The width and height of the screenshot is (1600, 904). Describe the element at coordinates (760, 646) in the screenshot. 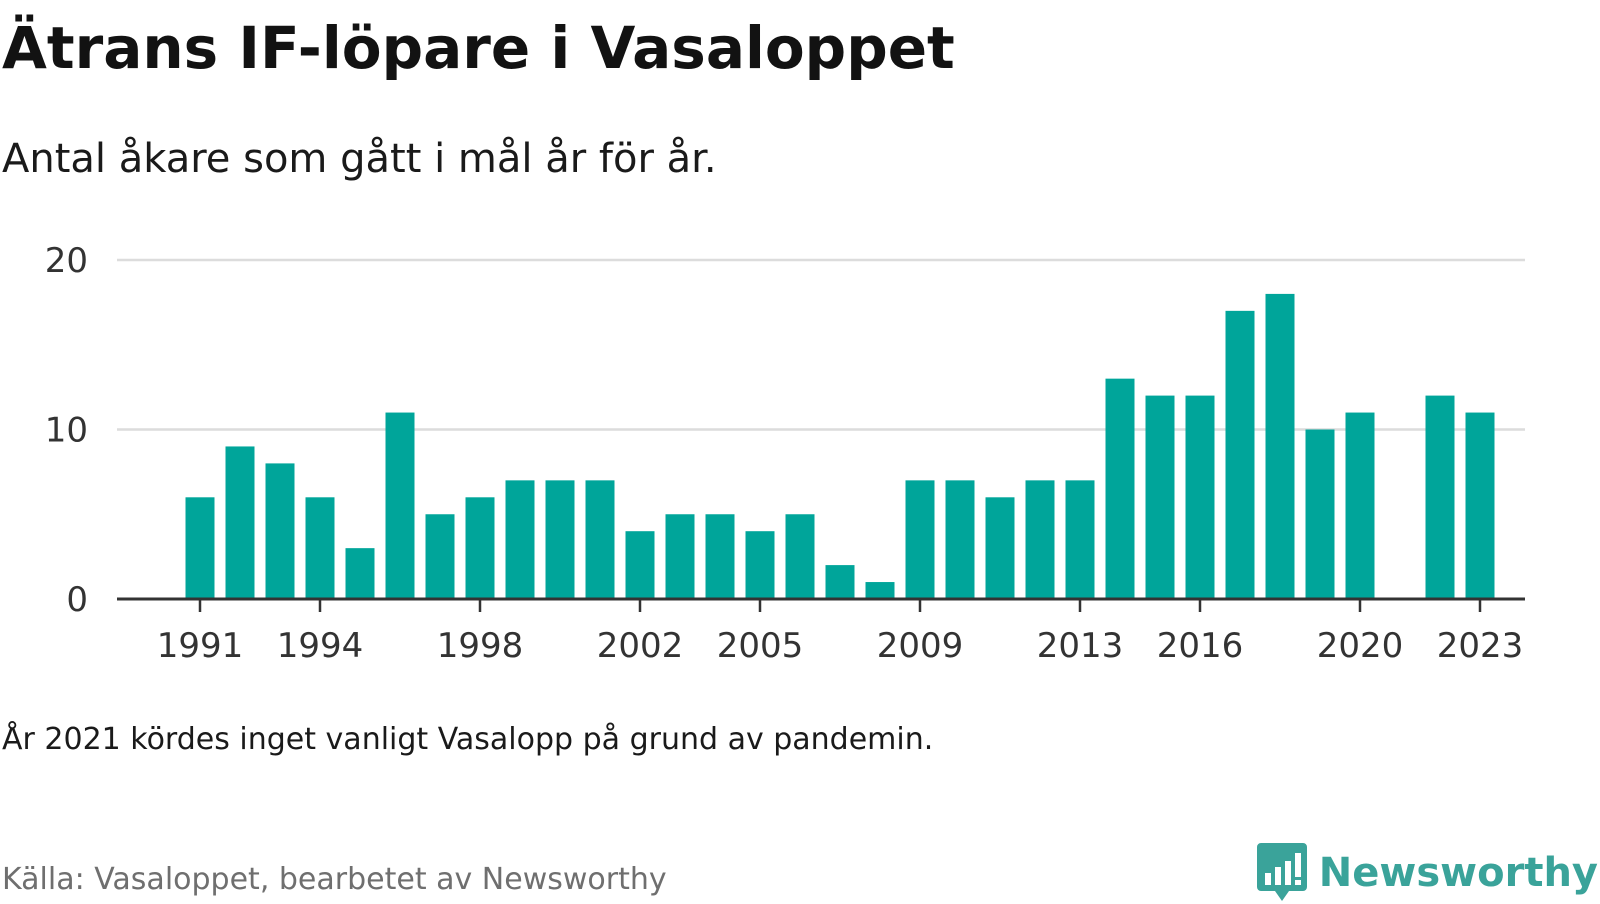

I see `x-tick-label: 2005` at that location.